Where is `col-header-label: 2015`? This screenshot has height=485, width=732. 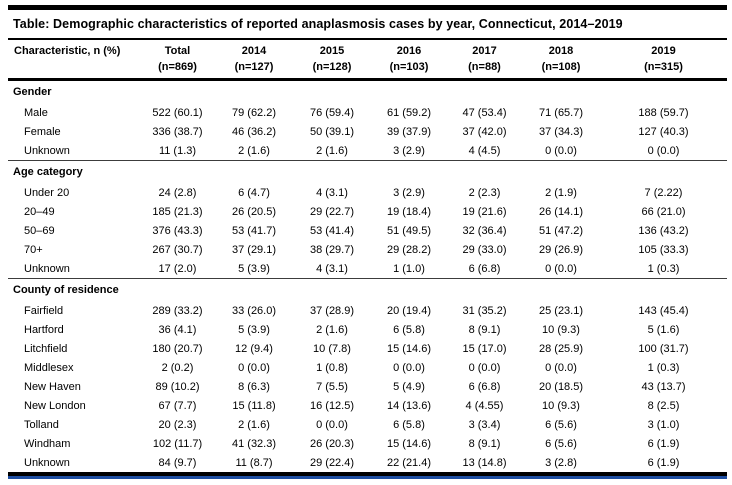 col-header-label: 2015 is located at coordinates (332, 51).